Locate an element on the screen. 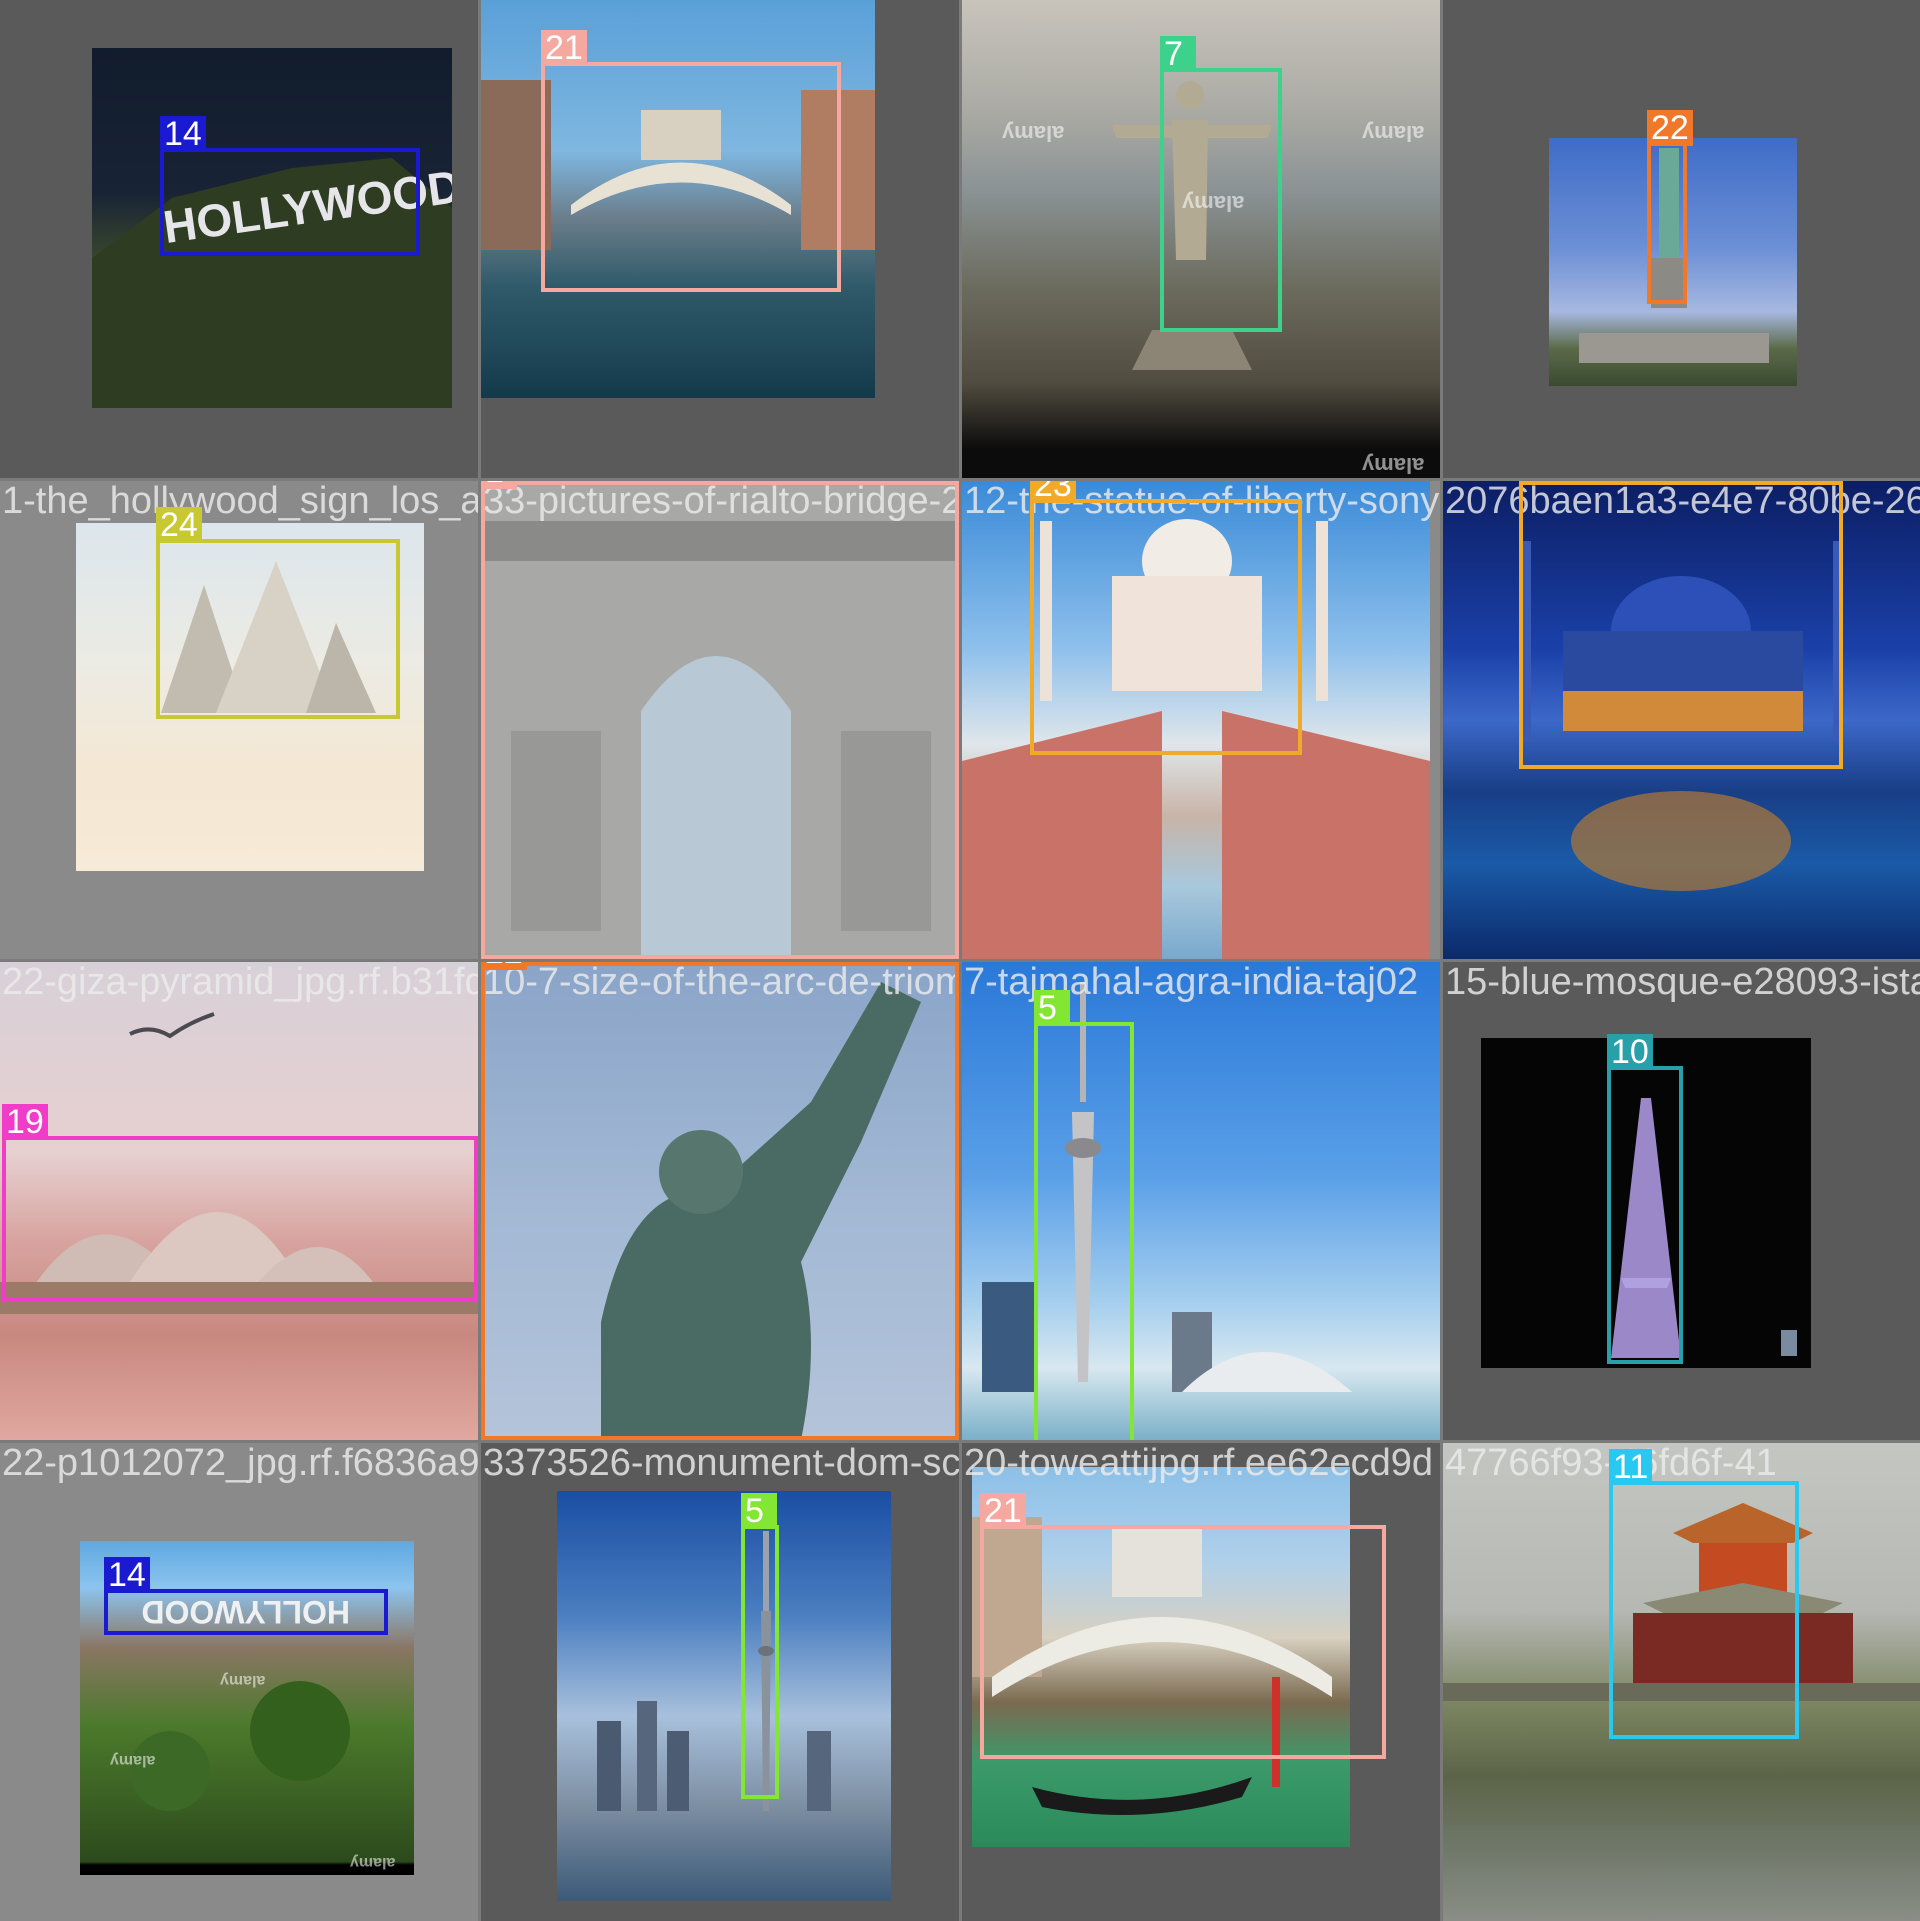  liberty-closeup-image is located at coordinates (720, 1201).